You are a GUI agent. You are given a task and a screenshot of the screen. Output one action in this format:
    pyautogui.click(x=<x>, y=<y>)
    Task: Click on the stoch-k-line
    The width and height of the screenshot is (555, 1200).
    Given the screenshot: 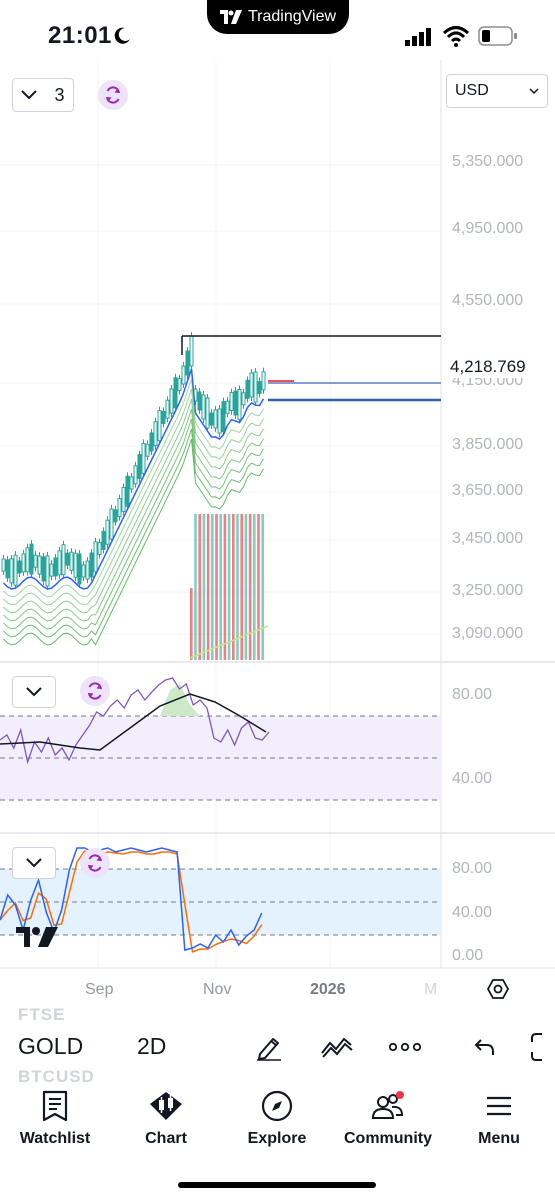 What is the action you would take?
    pyautogui.click(x=131, y=899)
    